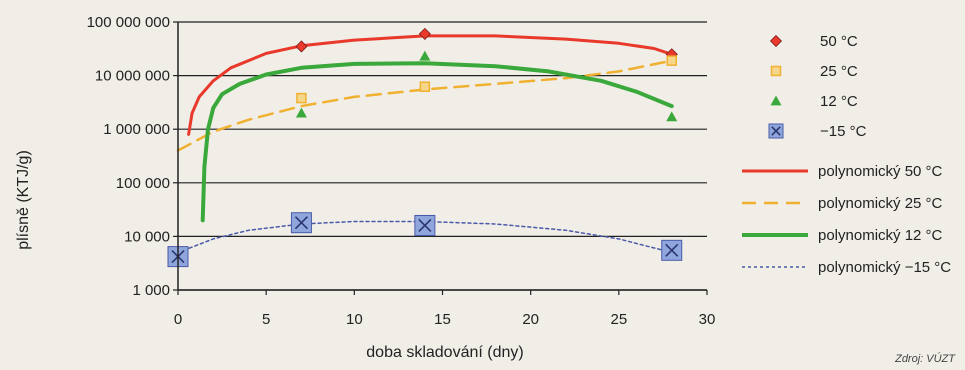 The height and width of the screenshot is (370, 965). Describe the element at coordinates (178, 319) in the screenshot. I see `x-tick-label: 0` at that location.